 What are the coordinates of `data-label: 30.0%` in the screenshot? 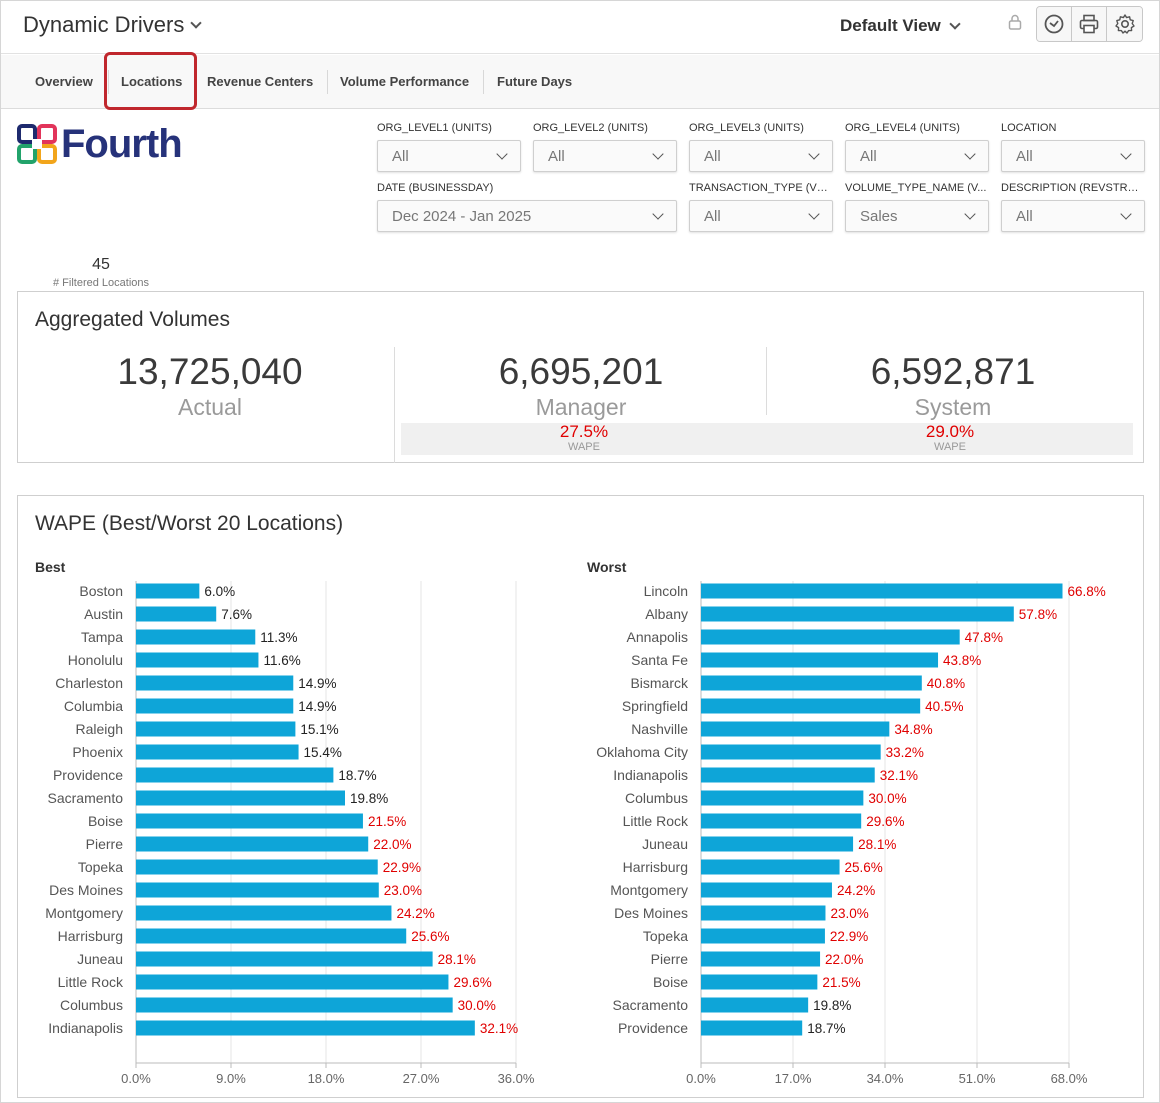 It's located at (887, 798).